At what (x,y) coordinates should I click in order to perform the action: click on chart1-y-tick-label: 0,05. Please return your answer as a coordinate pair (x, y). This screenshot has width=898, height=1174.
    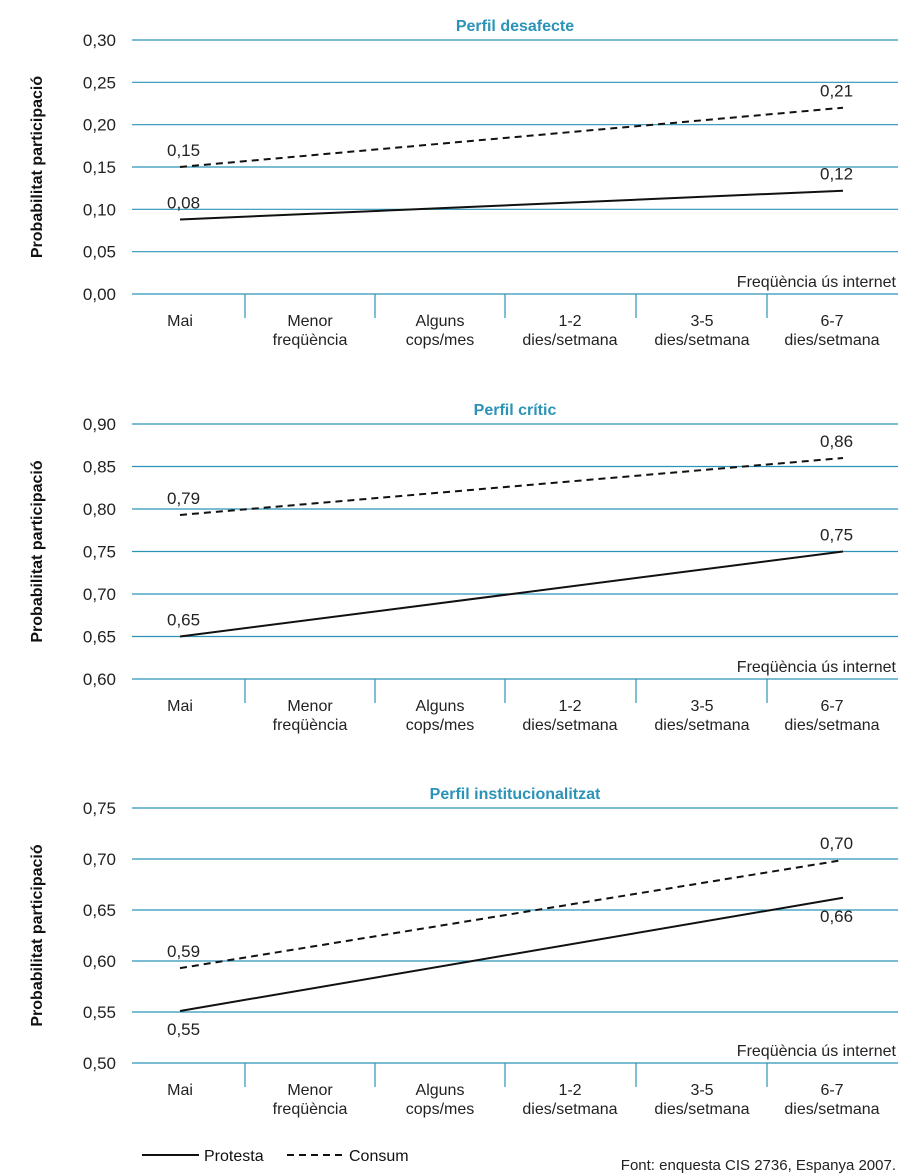
    Looking at the image, I should click on (99, 252).